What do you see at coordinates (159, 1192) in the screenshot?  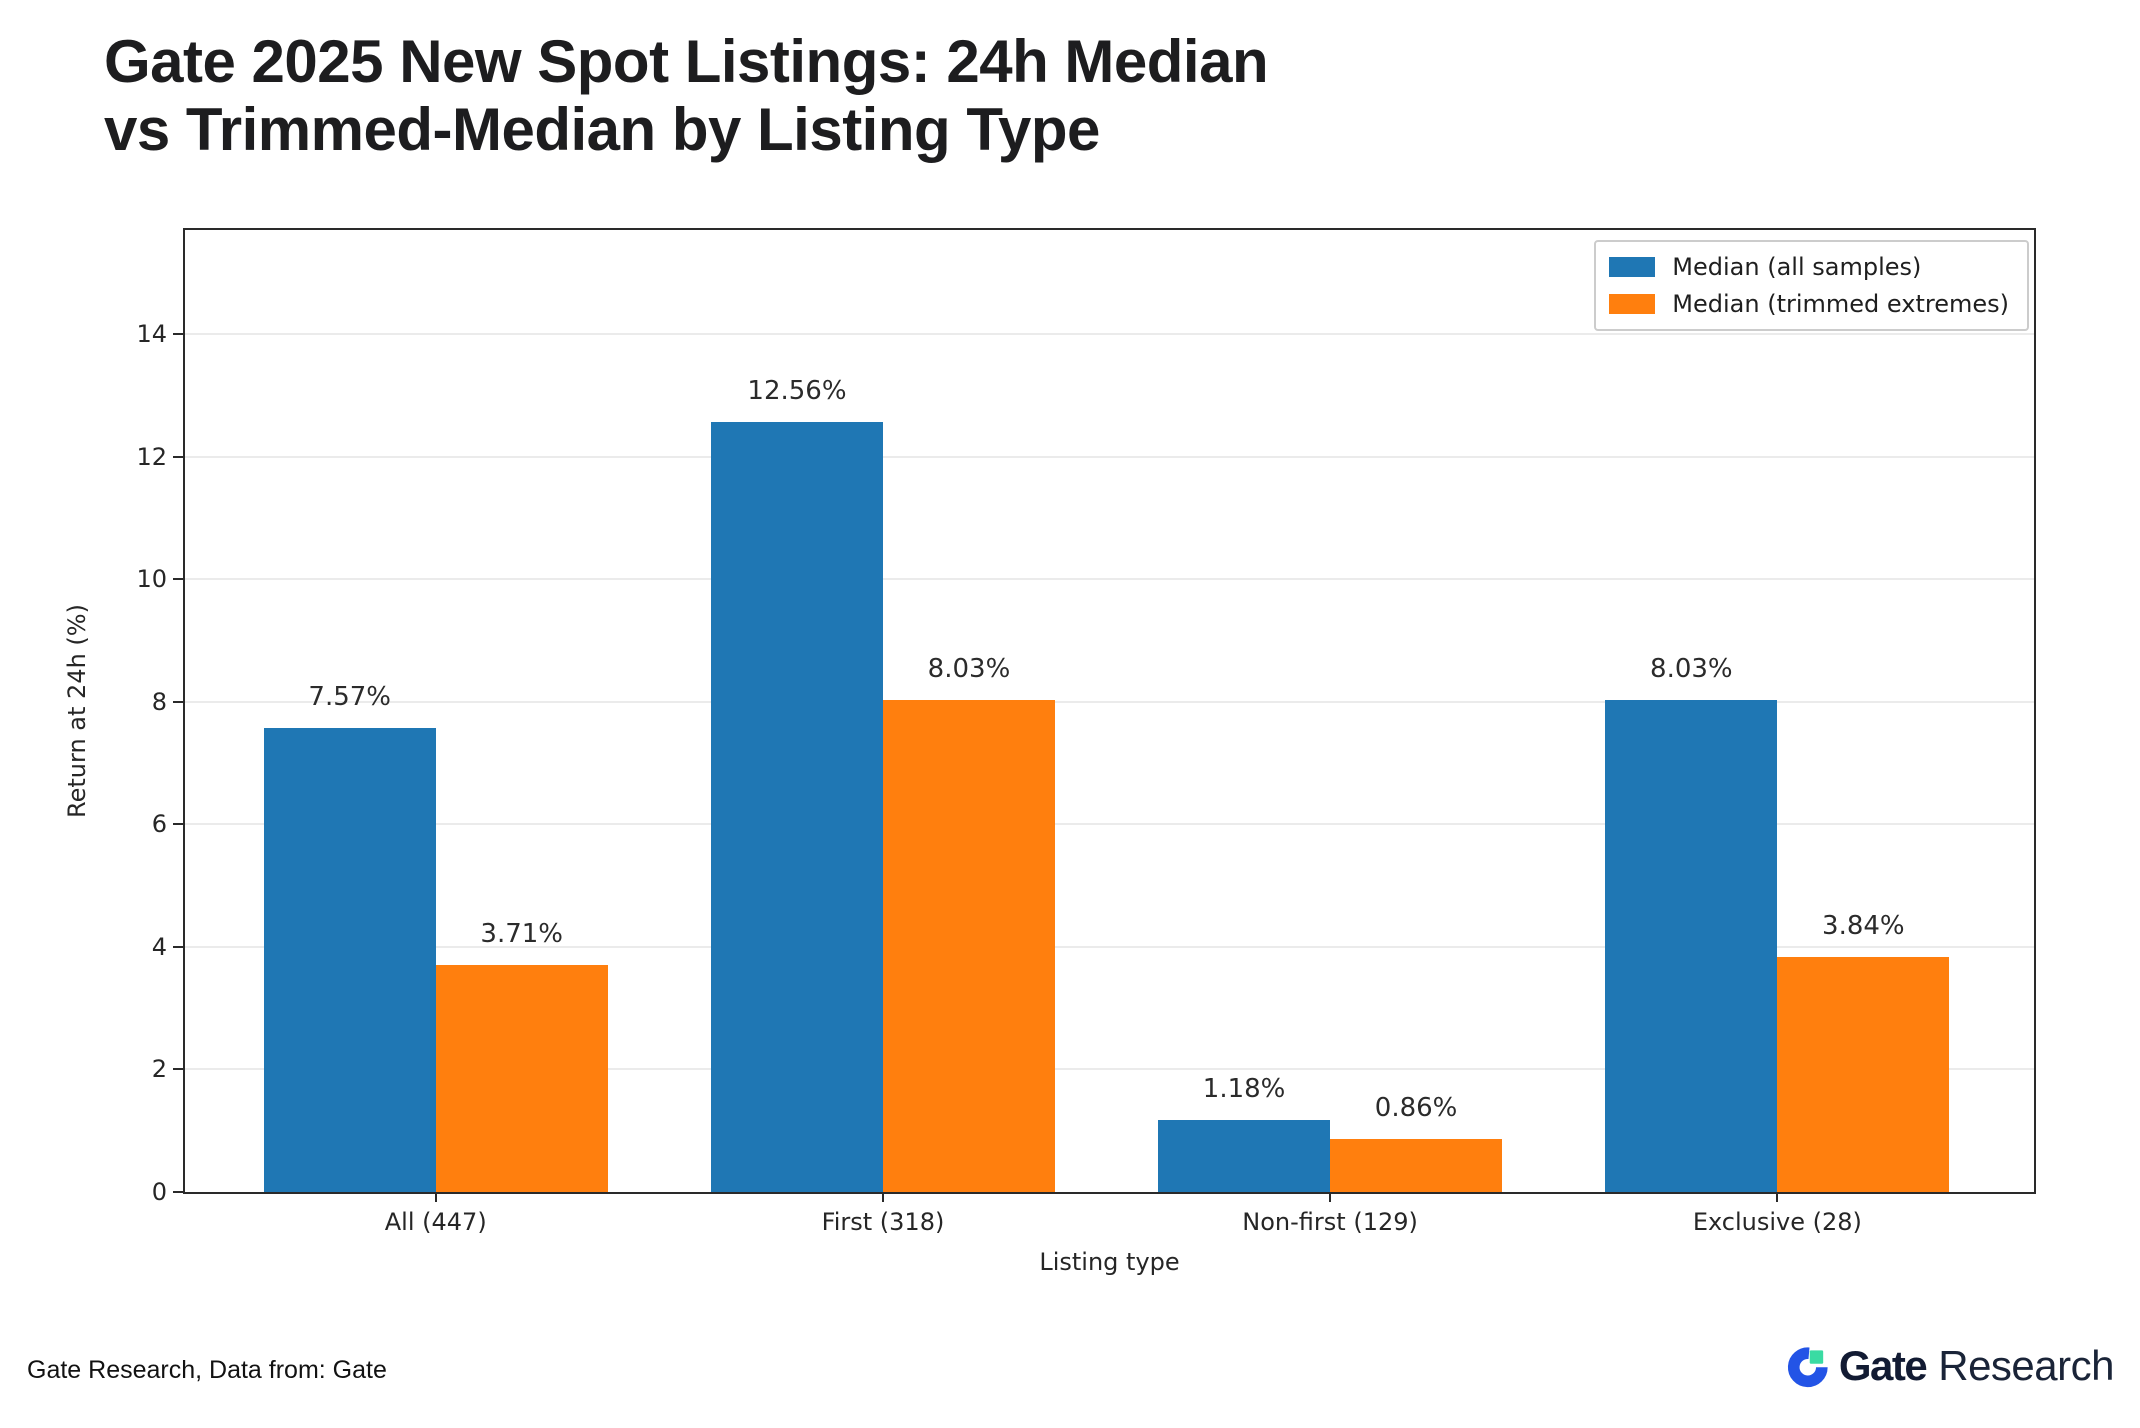 I see `y-tick-label-0: 0` at bounding box center [159, 1192].